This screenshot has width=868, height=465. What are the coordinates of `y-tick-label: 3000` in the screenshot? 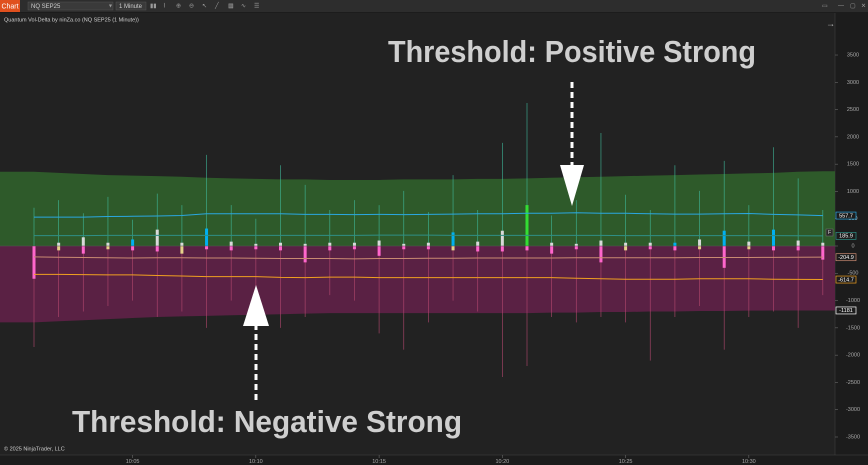 It's located at (853, 83).